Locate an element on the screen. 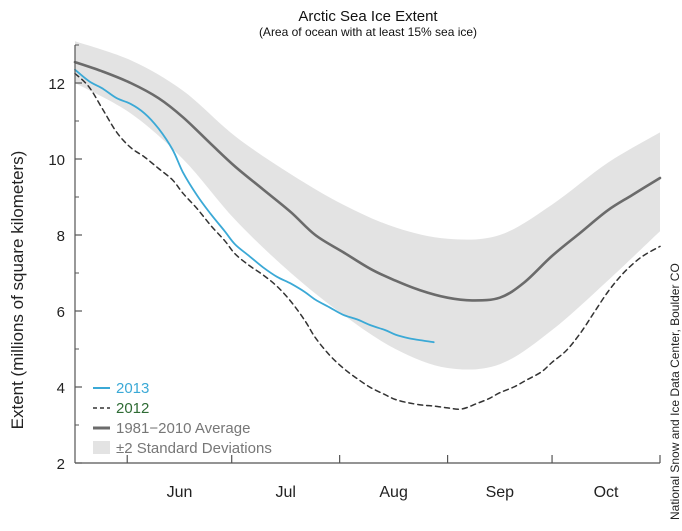 This screenshot has width=682, height=531. legend-swatch-band is located at coordinates (101, 447).